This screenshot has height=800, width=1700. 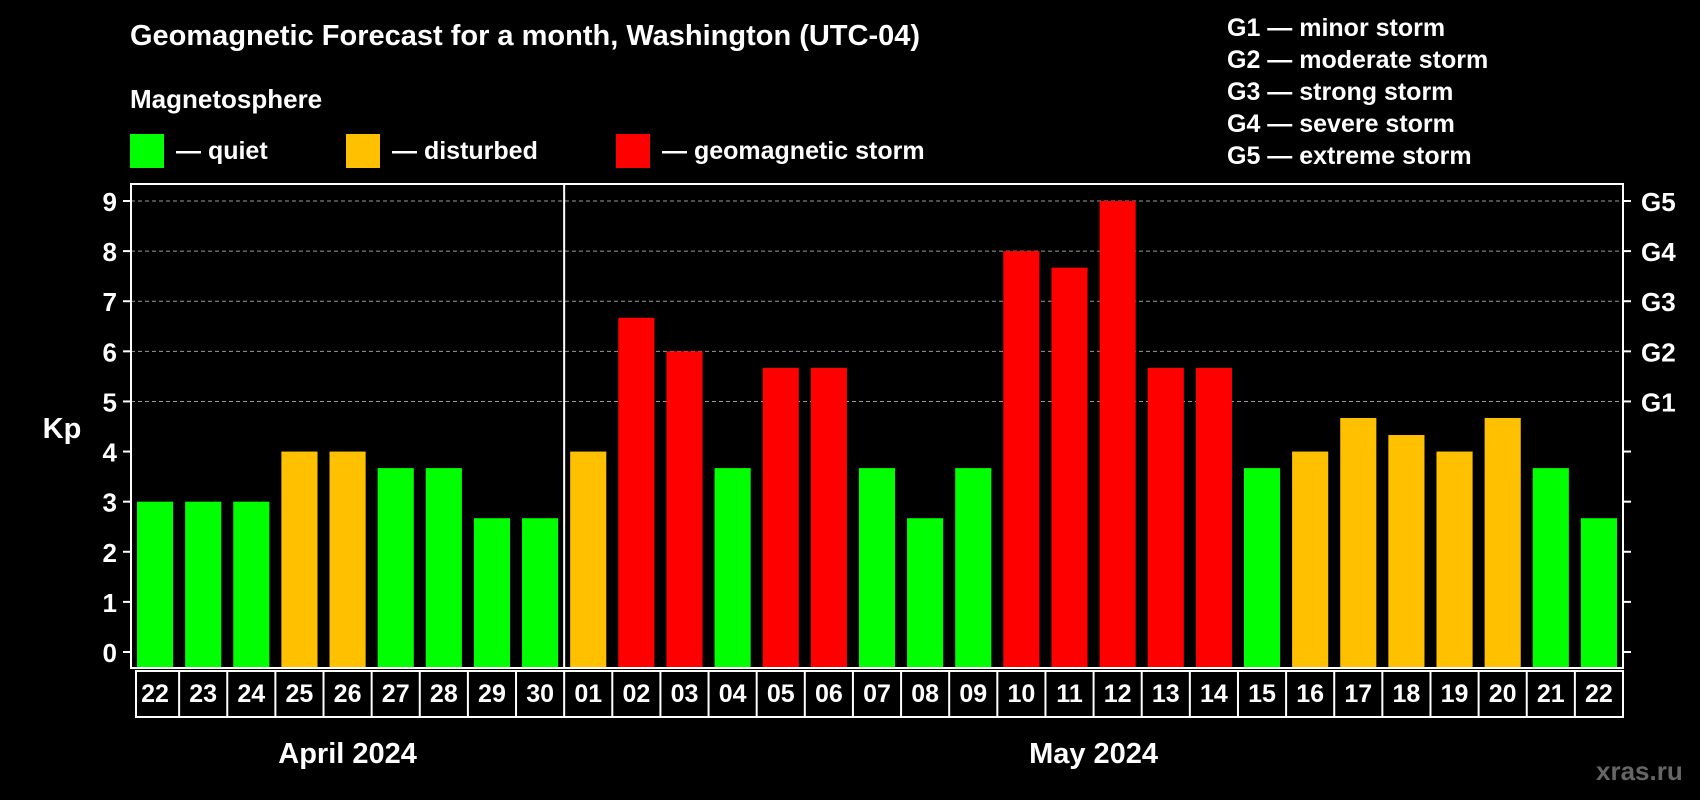 I want to click on x-tick-label: 26, so click(x=348, y=694).